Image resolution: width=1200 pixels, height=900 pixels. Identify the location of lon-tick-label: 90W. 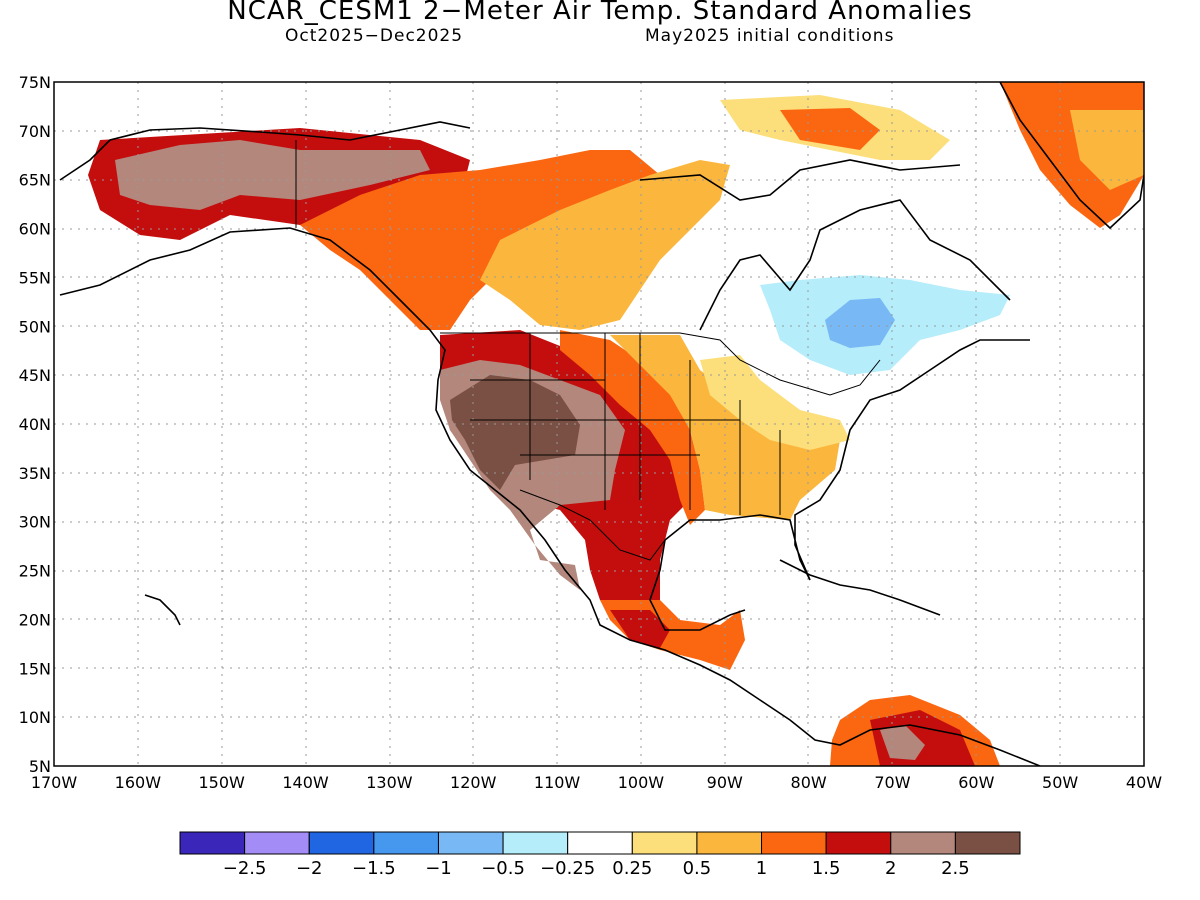
(725, 782).